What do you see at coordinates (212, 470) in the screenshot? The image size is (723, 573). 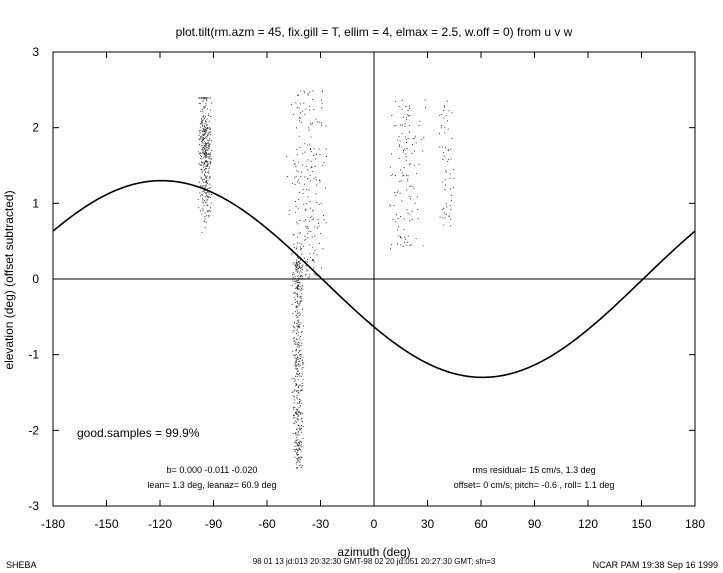 I see `b-coefficients-annotation: b= 0.000 -0.011 -0.020` at bounding box center [212, 470].